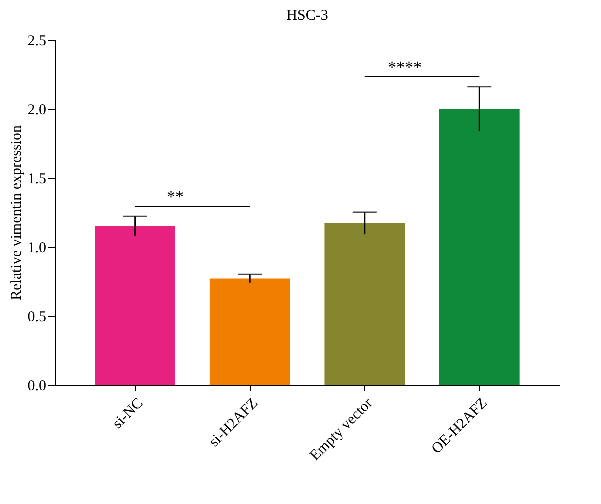  Describe the element at coordinates (37, 180) in the screenshot. I see `y-tick-label: 1.5` at that location.